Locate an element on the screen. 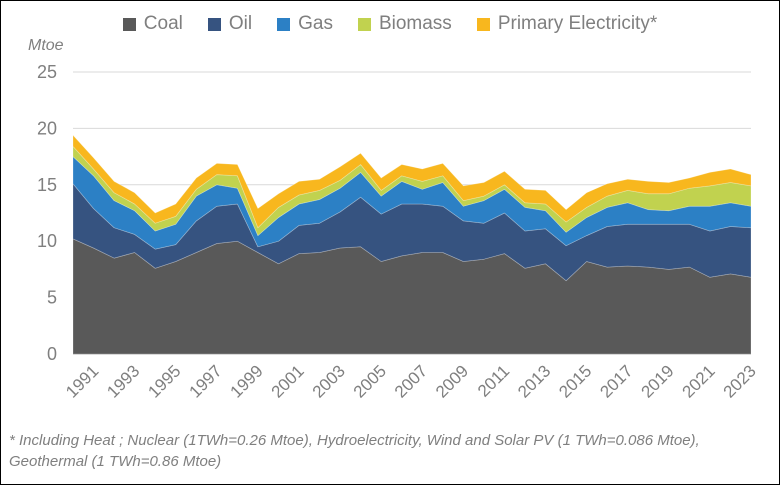 This screenshot has height=485, width=780. legend-item-oil: Oil is located at coordinates (230, 24).